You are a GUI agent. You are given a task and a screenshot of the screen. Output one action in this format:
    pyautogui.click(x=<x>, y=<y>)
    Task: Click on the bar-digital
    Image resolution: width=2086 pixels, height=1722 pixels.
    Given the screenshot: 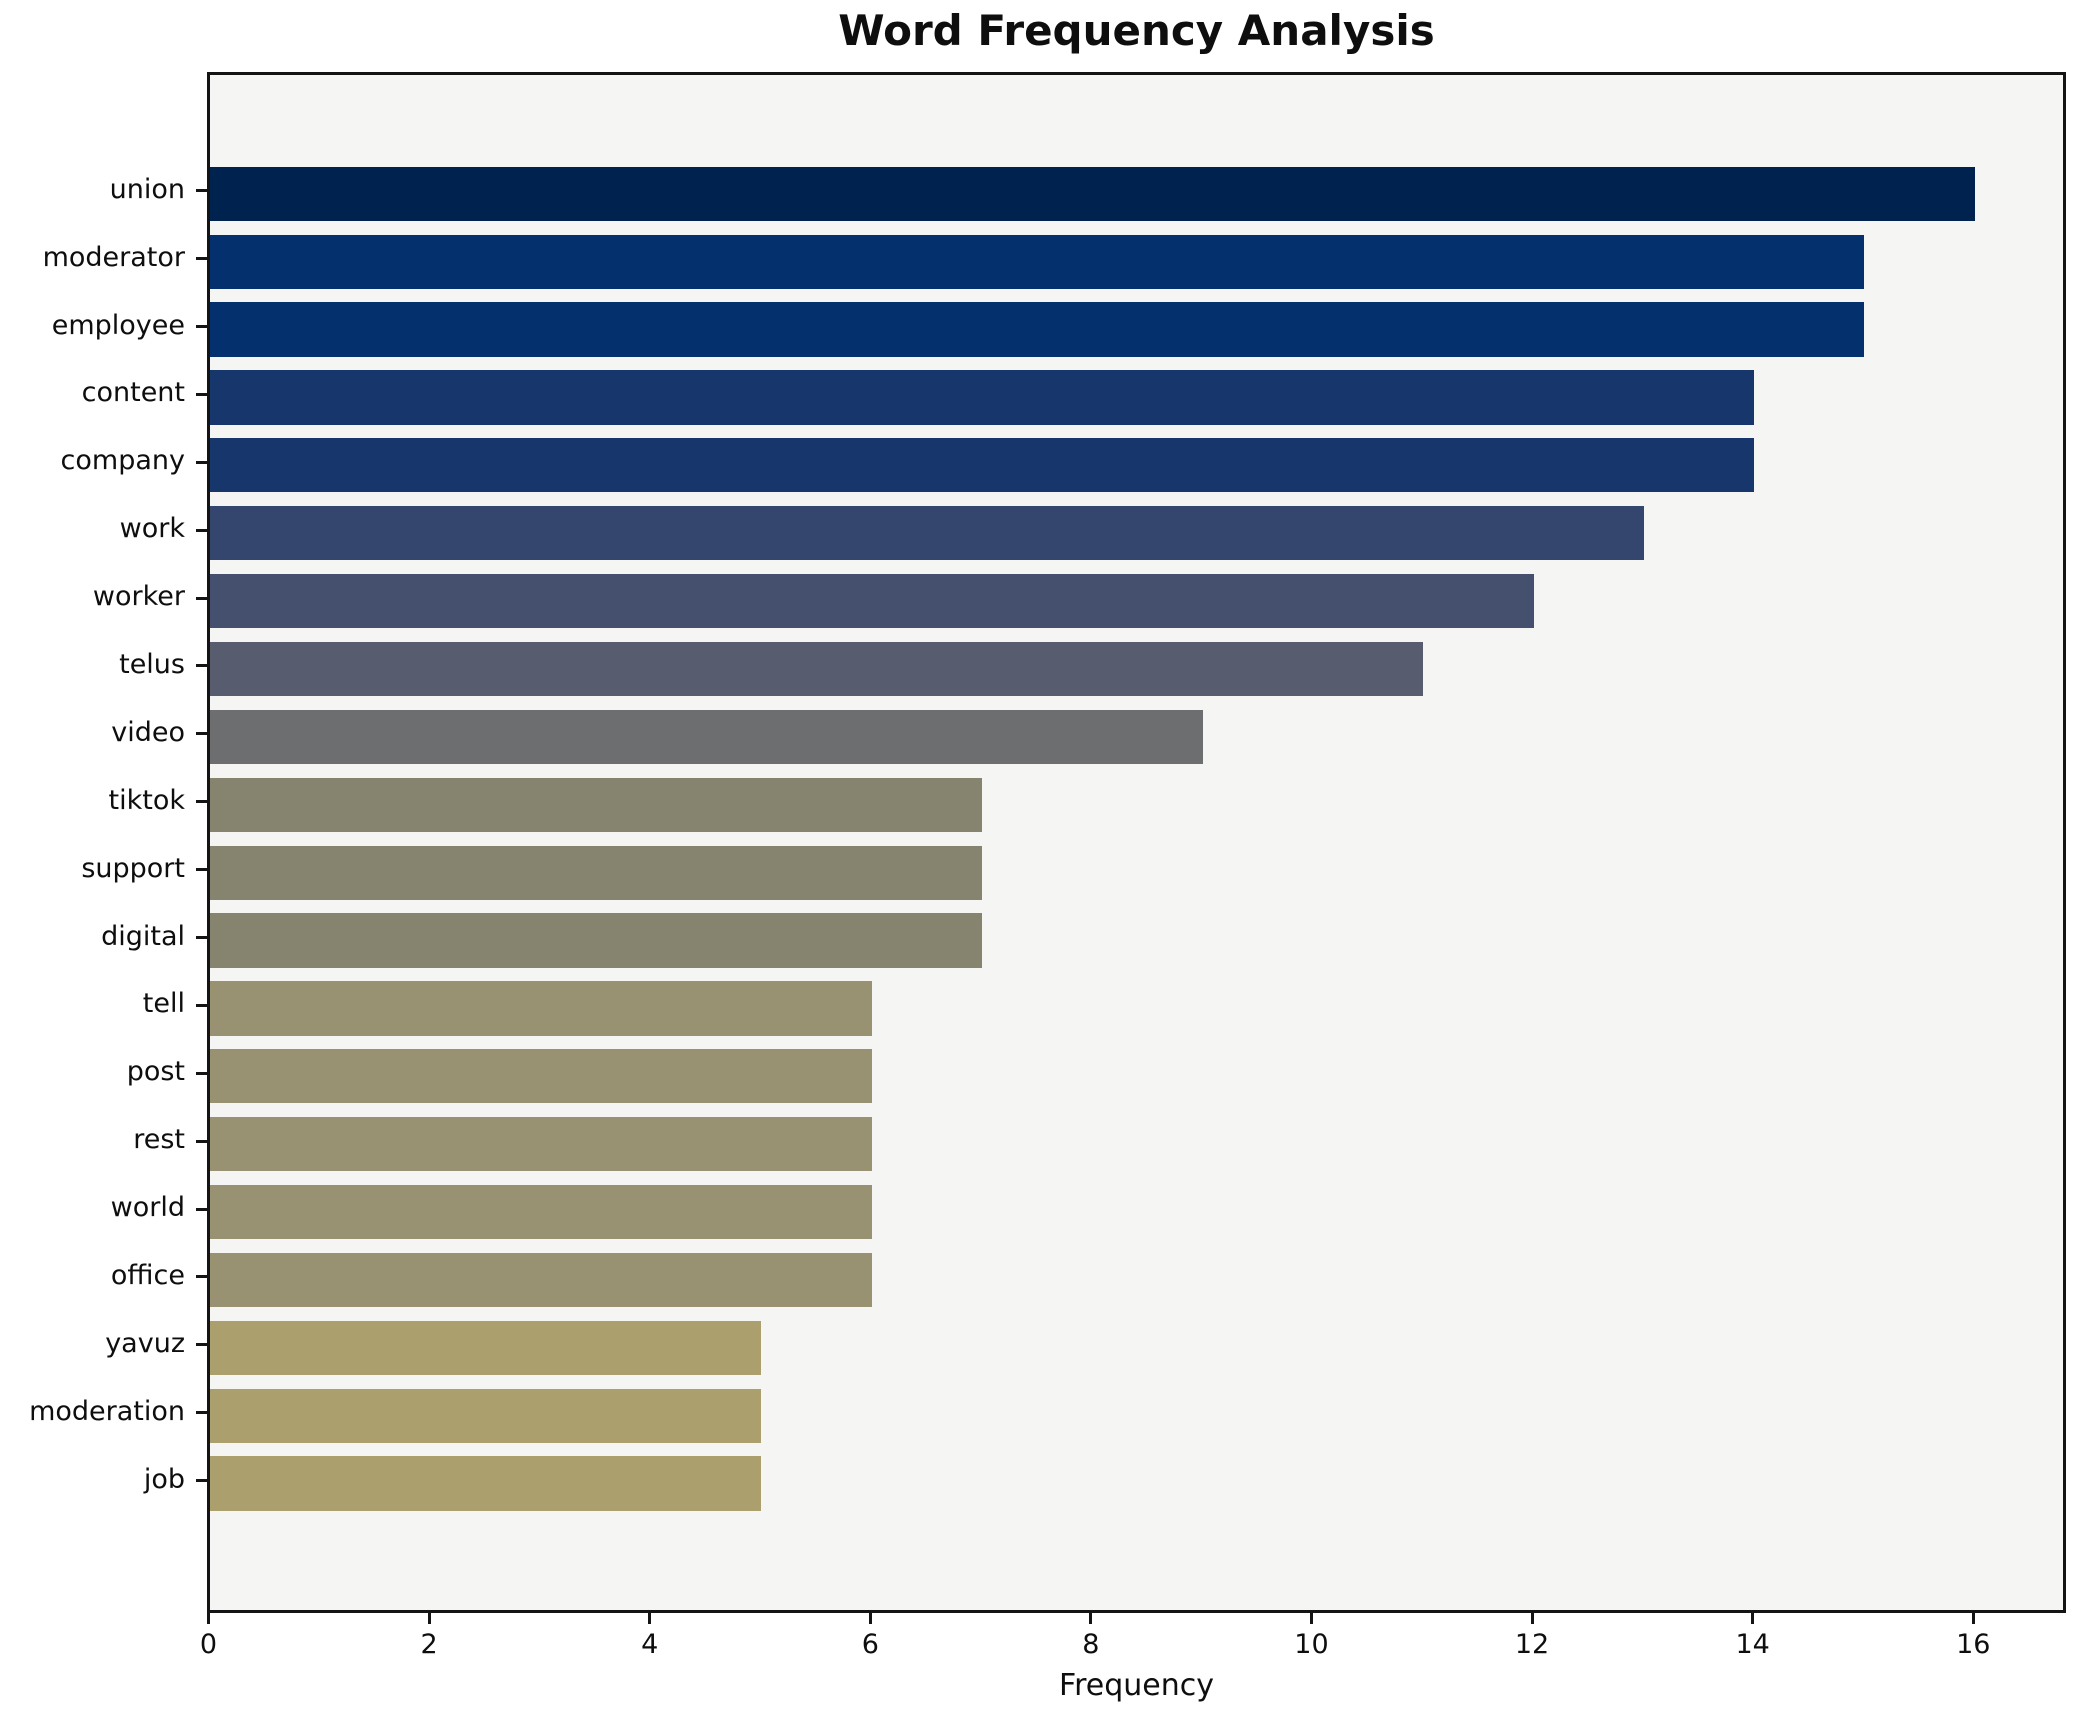 What is the action you would take?
    pyautogui.click(x=596, y=940)
    